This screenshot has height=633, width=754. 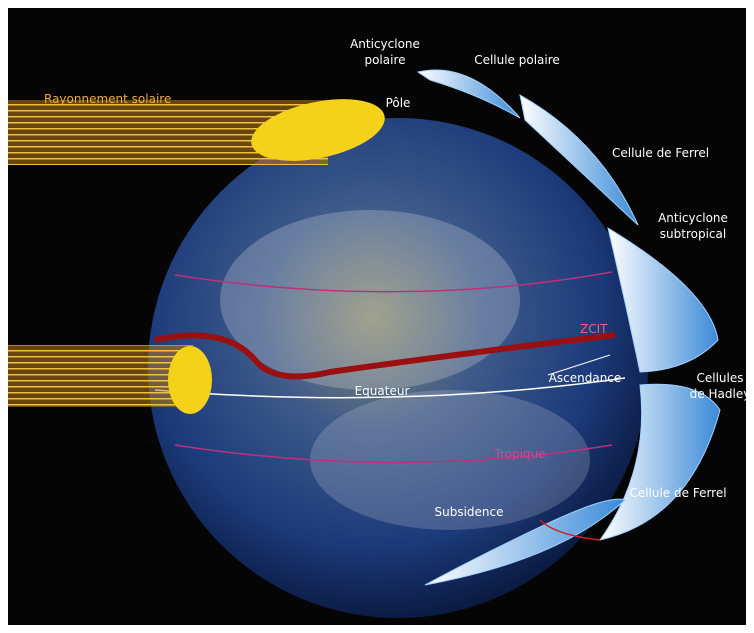 I want to click on label-line: Ascendance, so click(x=585, y=378).